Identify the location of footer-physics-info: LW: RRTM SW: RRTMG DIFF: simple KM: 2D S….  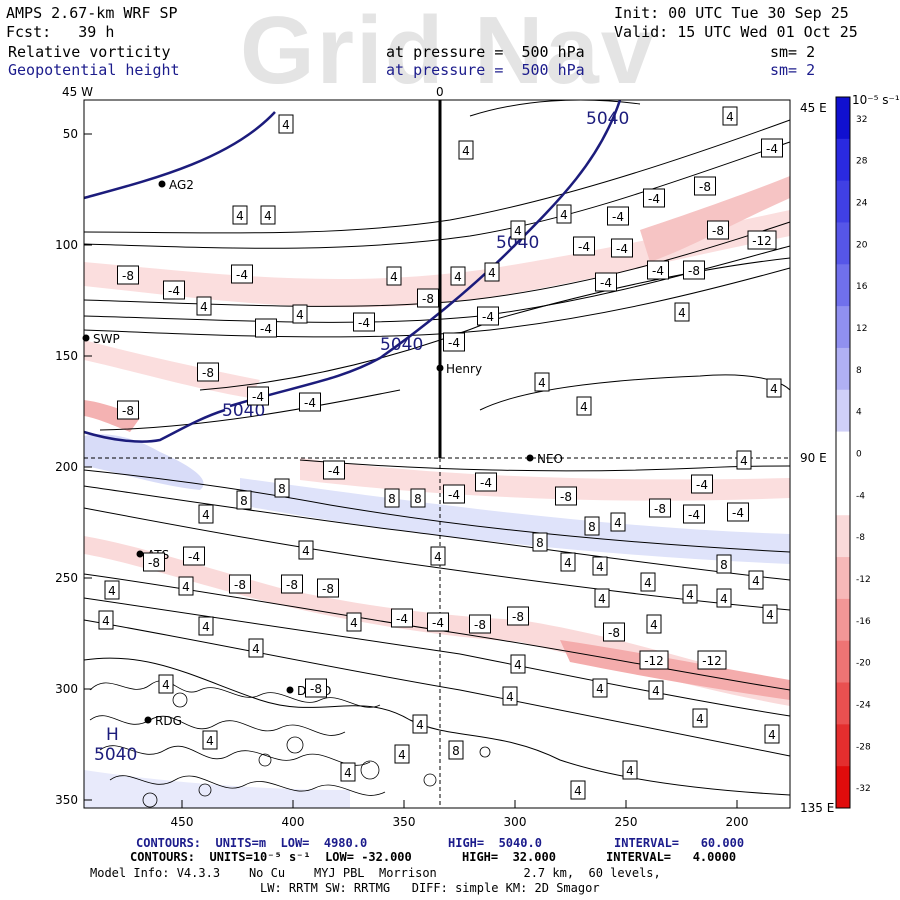
(430, 888).